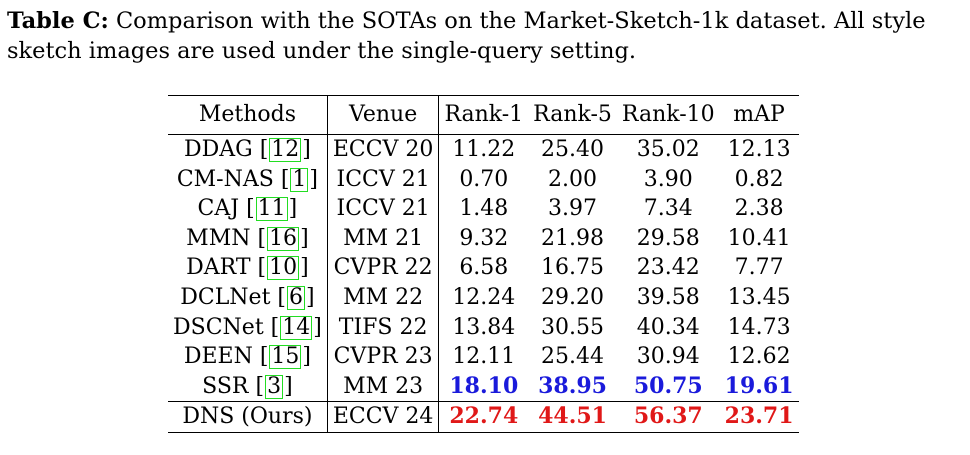 This screenshot has height=455, width=970. Describe the element at coordinates (759, 416) in the screenshot. I see `map-cell: 23.71` at that location.